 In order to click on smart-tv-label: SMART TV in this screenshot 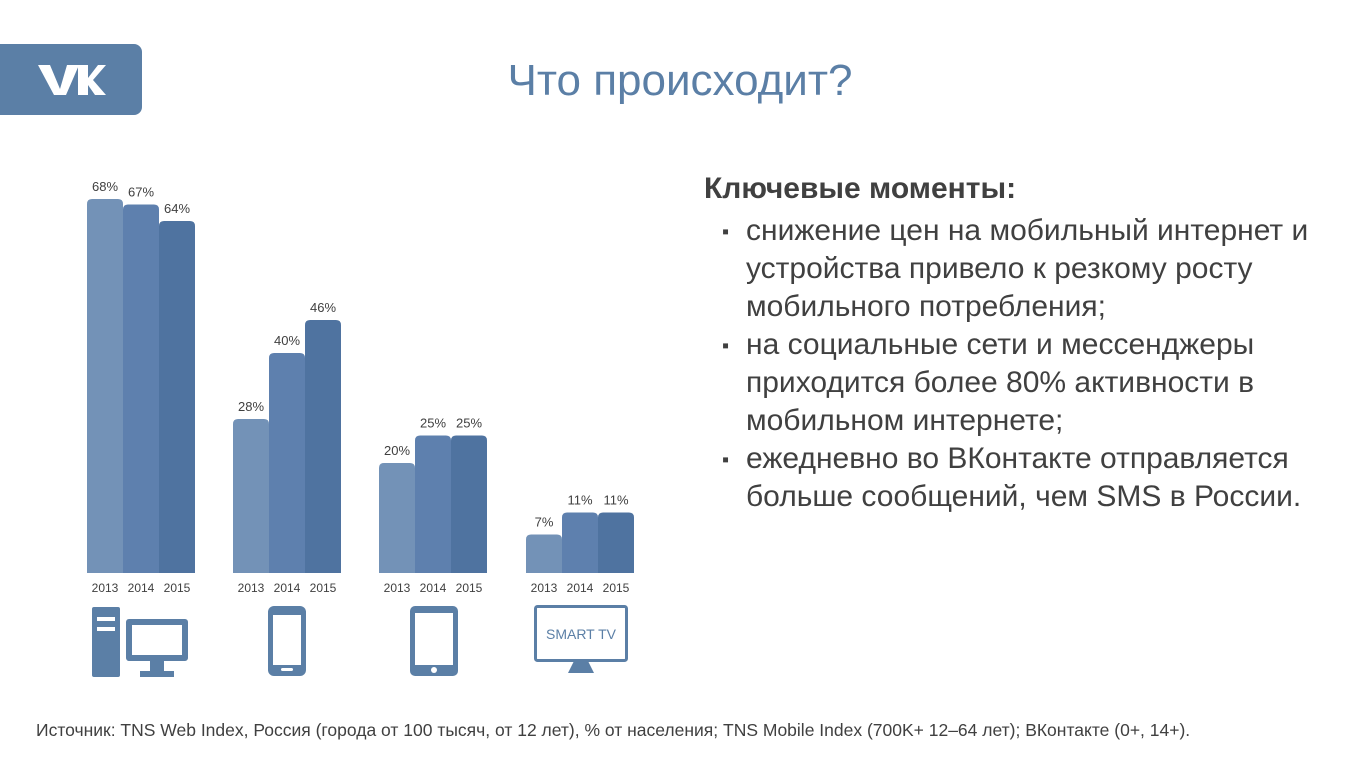, I will do `click(581, 634)`.